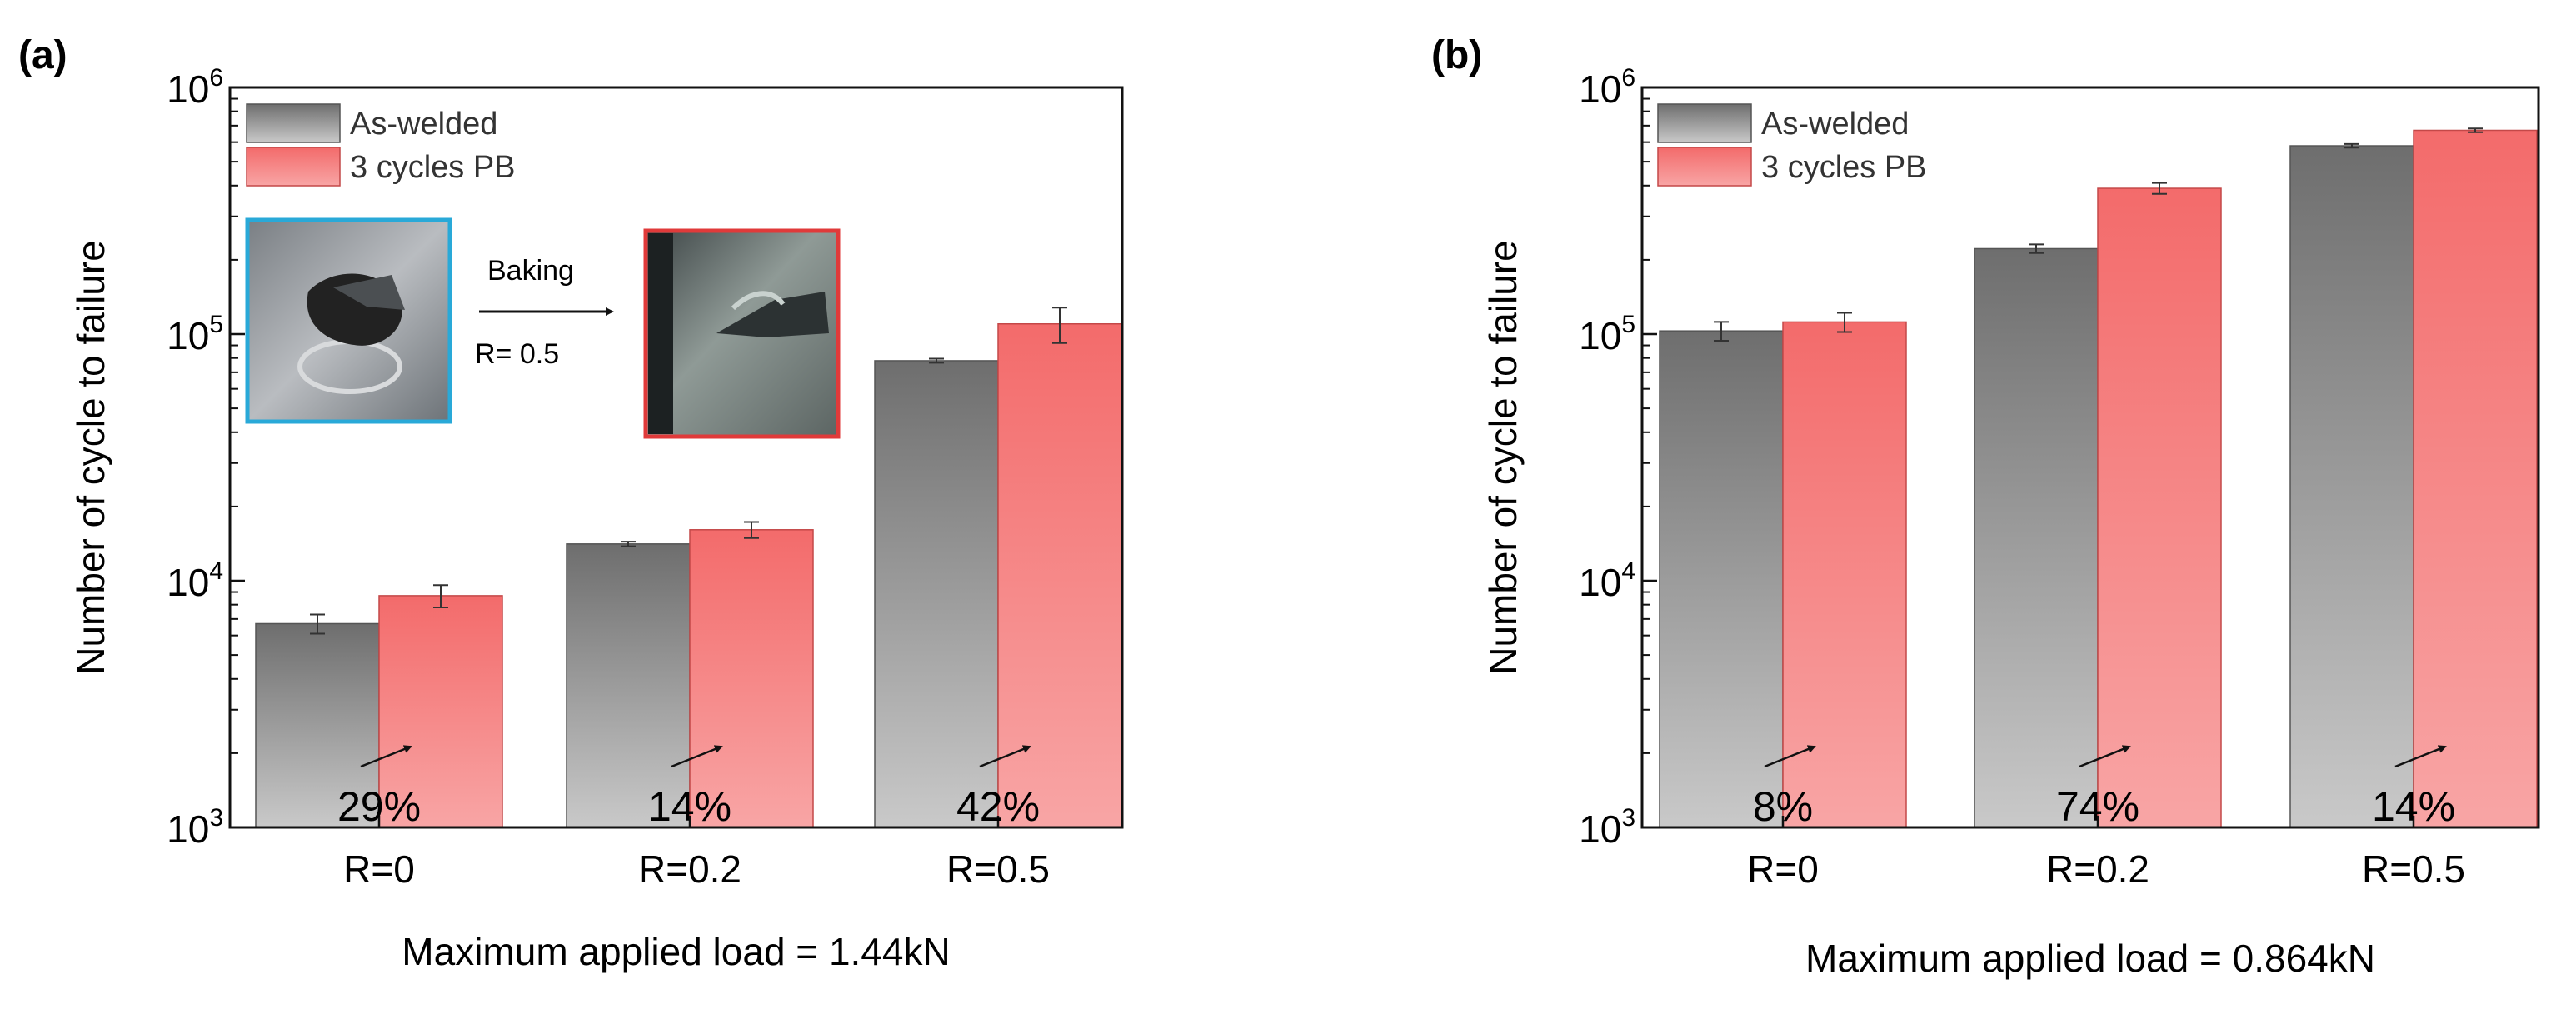 The width and height of the screenshot is (2576, 1009). Describe the element at coordinates (998, 807) in the screenshot. I see `increase-percentage: 42%` at that location.